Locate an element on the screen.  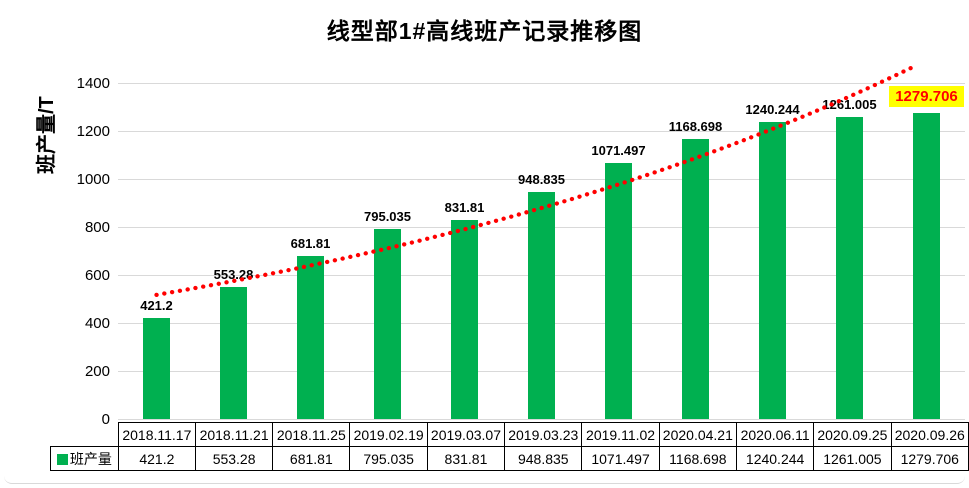
legend-label: 班产量 is located at coordinates (90, 458).